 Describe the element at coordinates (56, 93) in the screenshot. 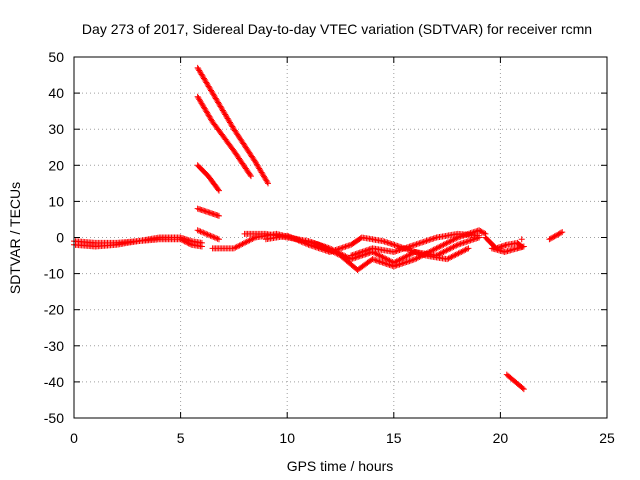

I see `y-tick-label: 40` at that location.